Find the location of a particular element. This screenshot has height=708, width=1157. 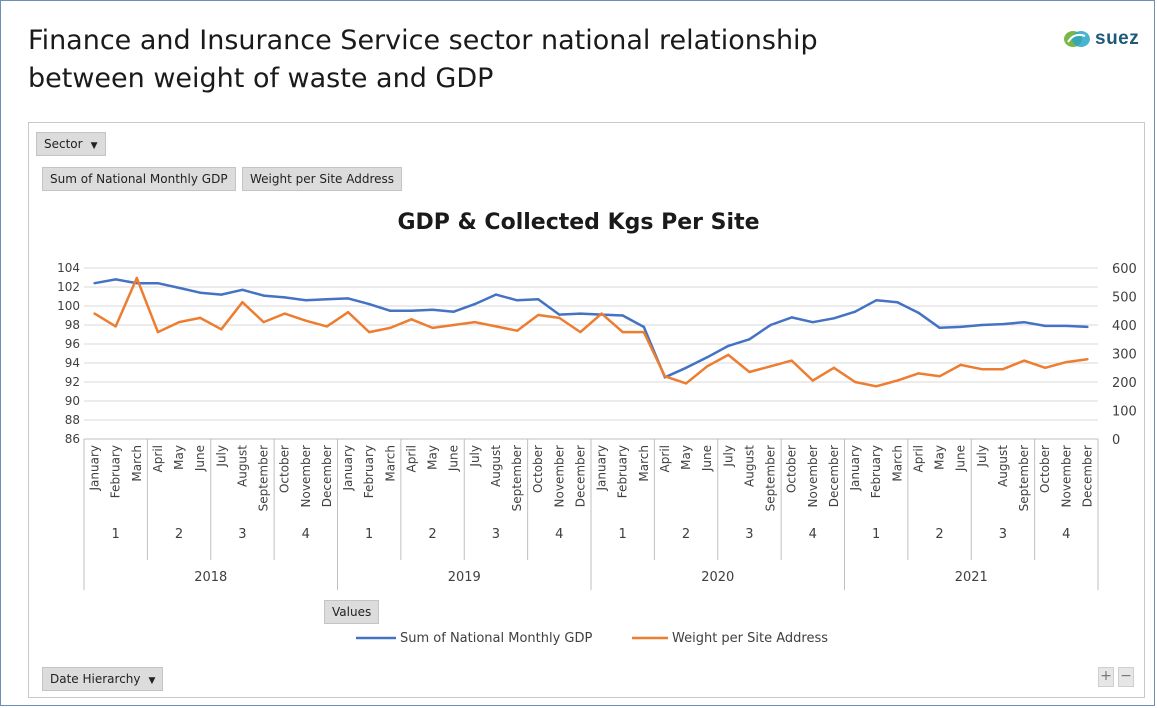

sector-filter-button: Sector ▼ is located at coordinates (71, 144).